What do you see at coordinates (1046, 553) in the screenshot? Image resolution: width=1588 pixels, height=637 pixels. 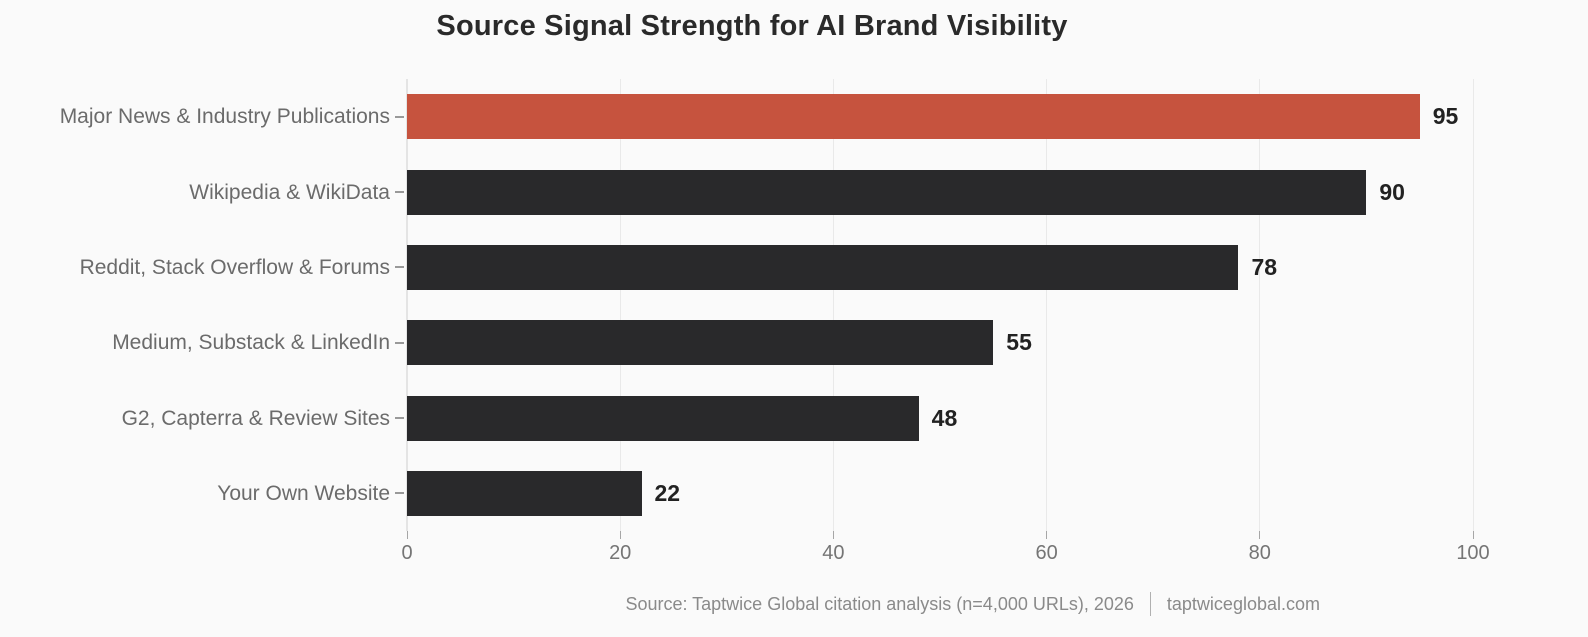 I see `x-axis-tick-label-60: 60` at bounding box center [1046, 553].